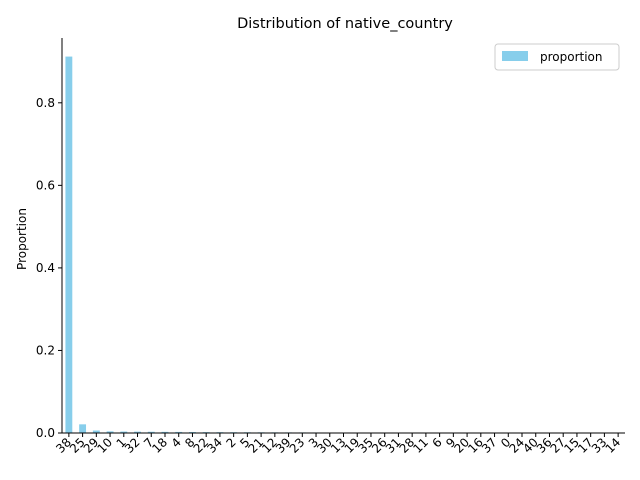  What do you see at coordinates (515, 56) in the screenshot?
I see `legend-swatch` at bounding box center [515, 56].